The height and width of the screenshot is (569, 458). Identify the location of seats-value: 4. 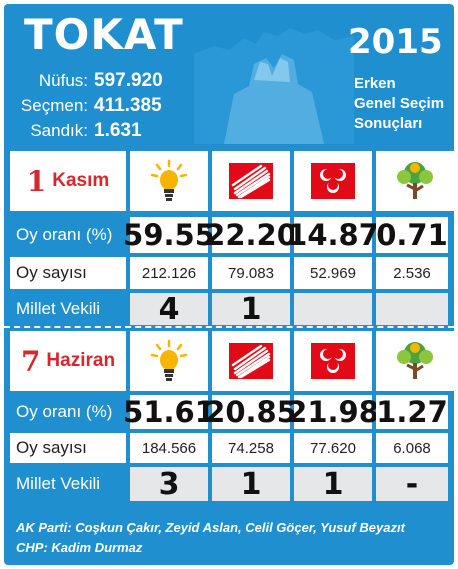
(169, 309).